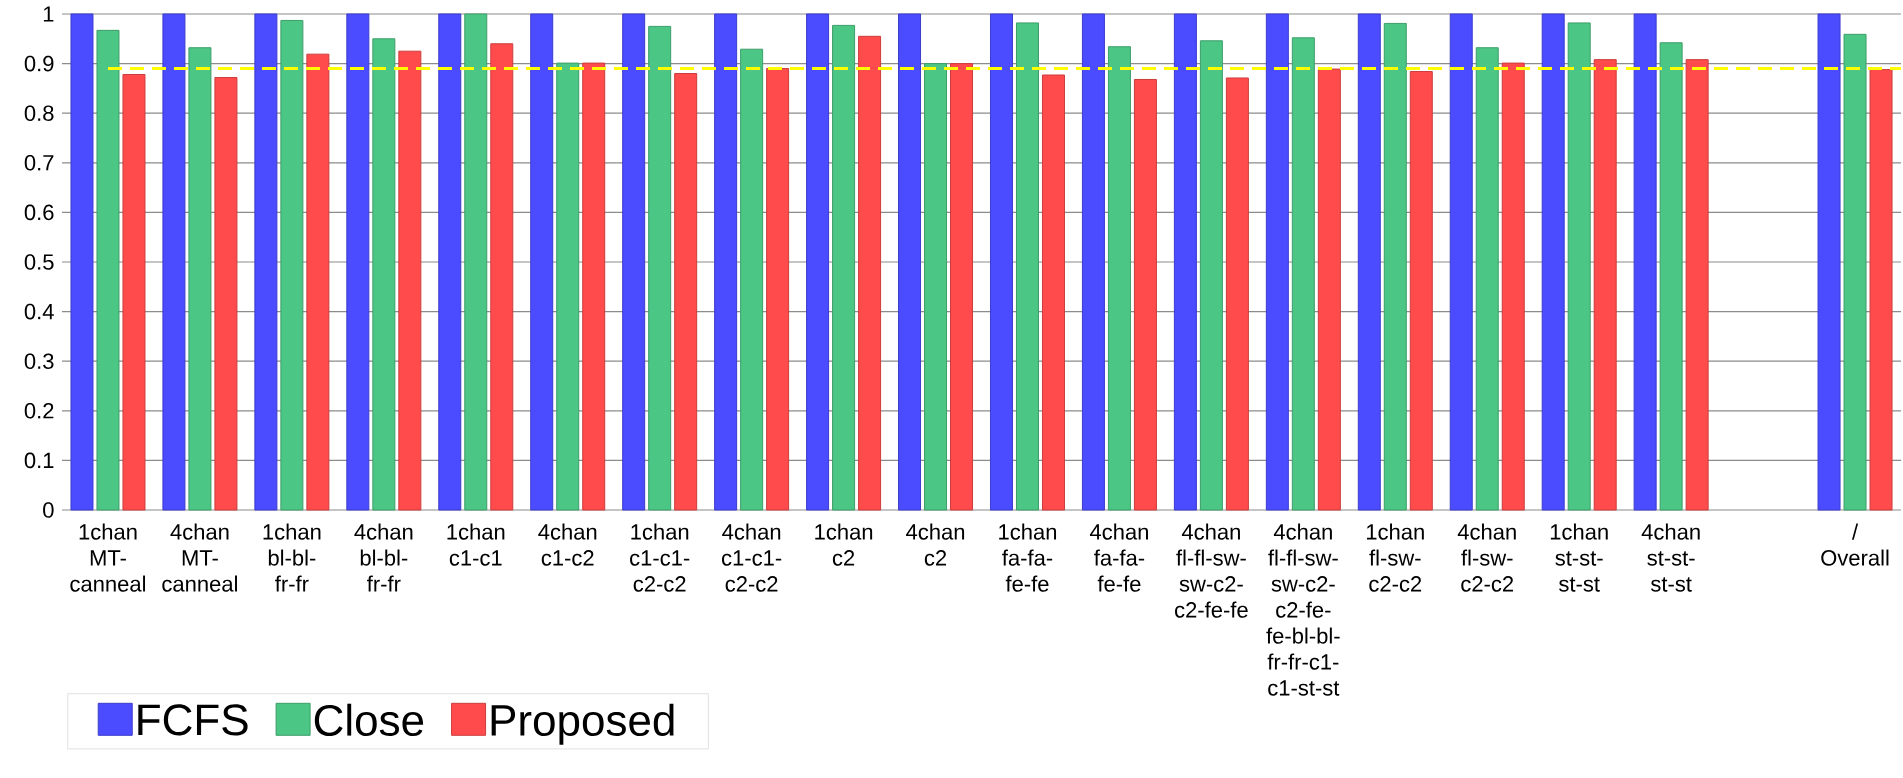 The height and width of the screenshot is (778, 1903). I want to click on y-tick-label: 0.8, so click(39, 113).